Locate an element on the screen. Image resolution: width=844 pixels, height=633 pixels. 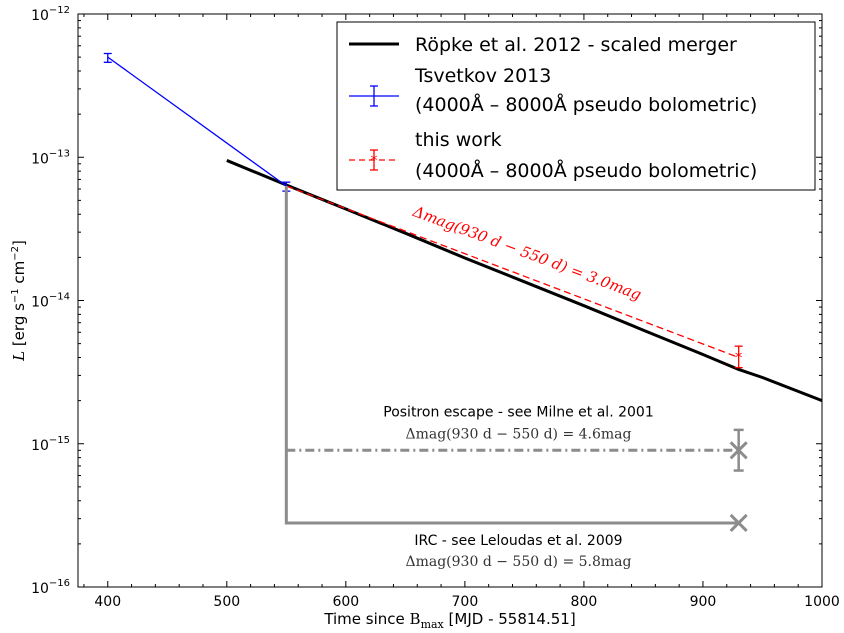
legend-label-model: Röpke et al. 2012 - scaled merger is located at coordinates (576, 45).